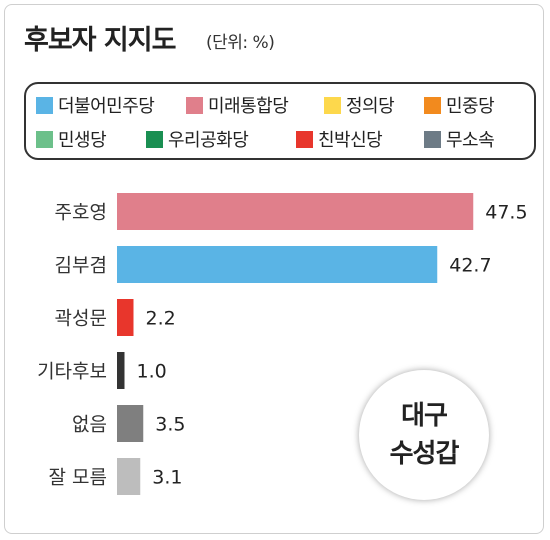  What do you see at coordinates (161, 319) in the screenshot?
I see `value-label: 2.2` at bounding box center [161, 319].